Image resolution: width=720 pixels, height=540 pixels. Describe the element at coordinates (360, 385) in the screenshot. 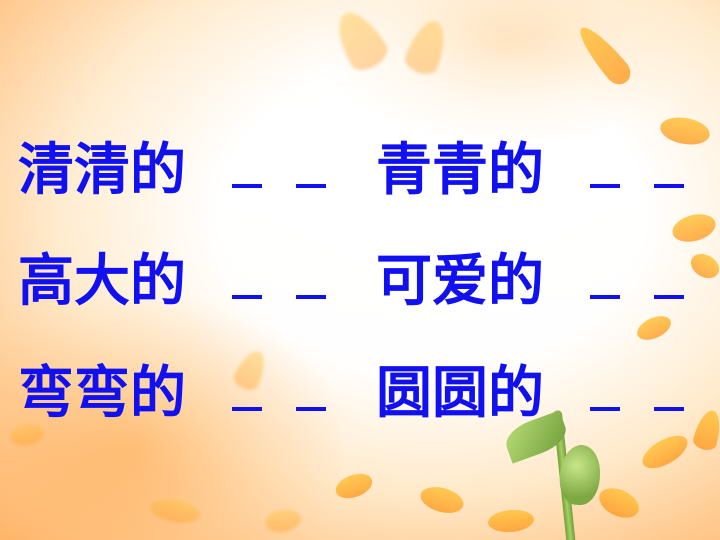

I see `phrase-row-3: 弯弯的 圆圆的` at that location.